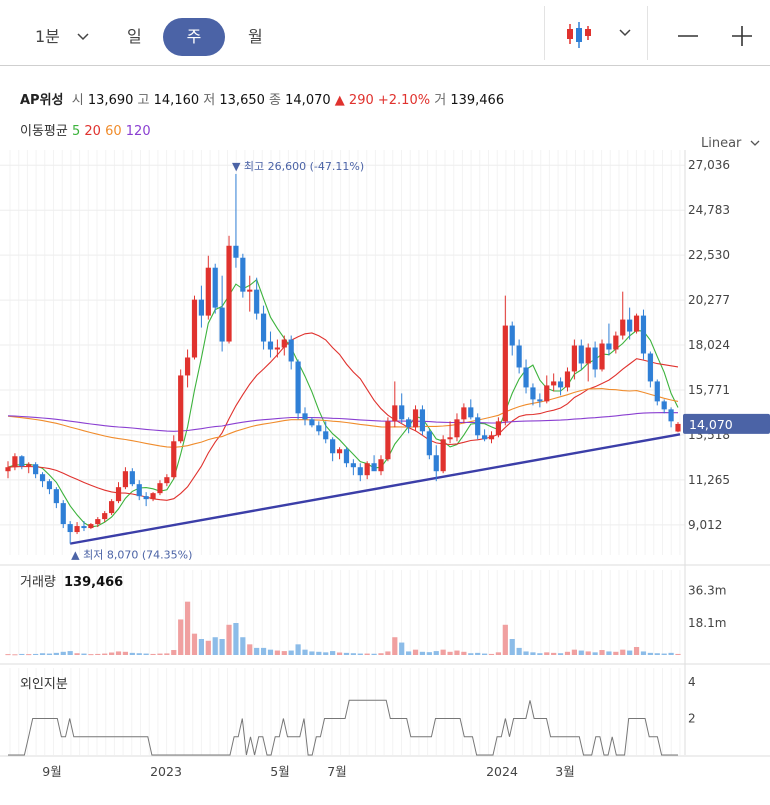 This screenshot has width=770, height=805. Describe the element at coordinates (209, 100) in the screenshot. I see `low-label: 저` at that location.